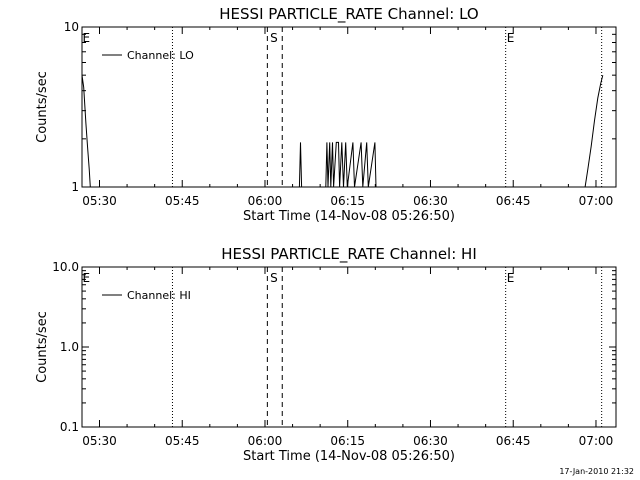 The width and height of the screenshot is (640, 480). I want to click on legend-entry: Channel: HI, so click(159, 295).